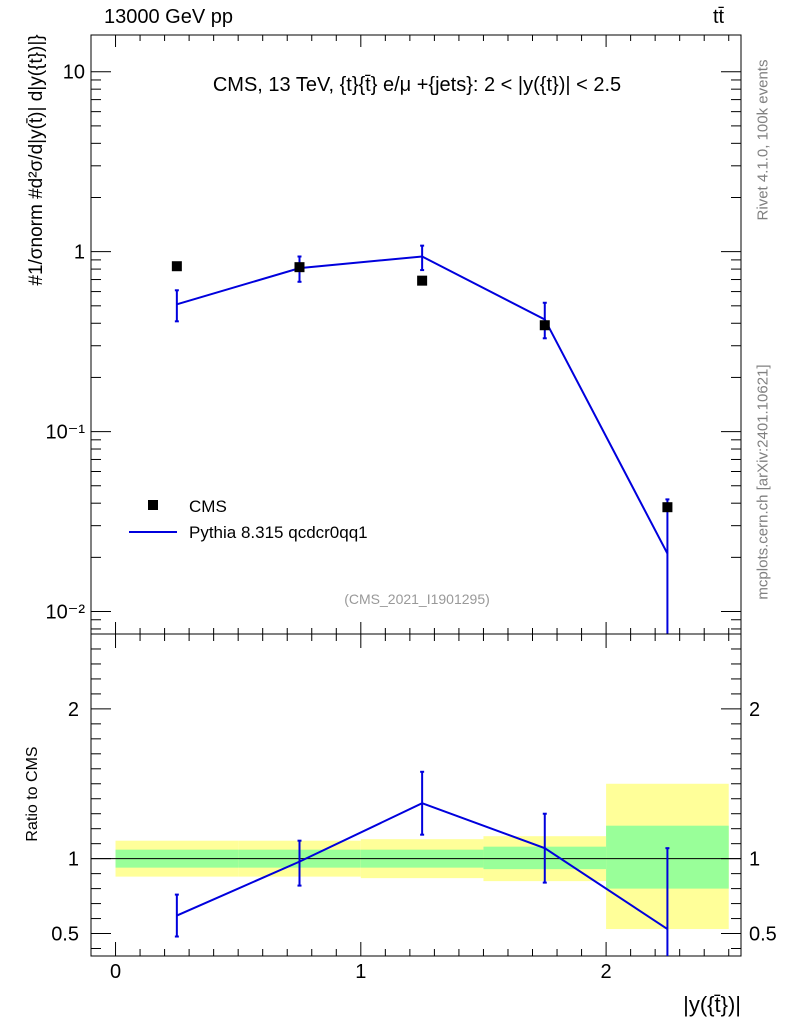 The height and width of the screenshot is (1024, 786). I want to click on x-tick-label: 0, so click(115, 972).